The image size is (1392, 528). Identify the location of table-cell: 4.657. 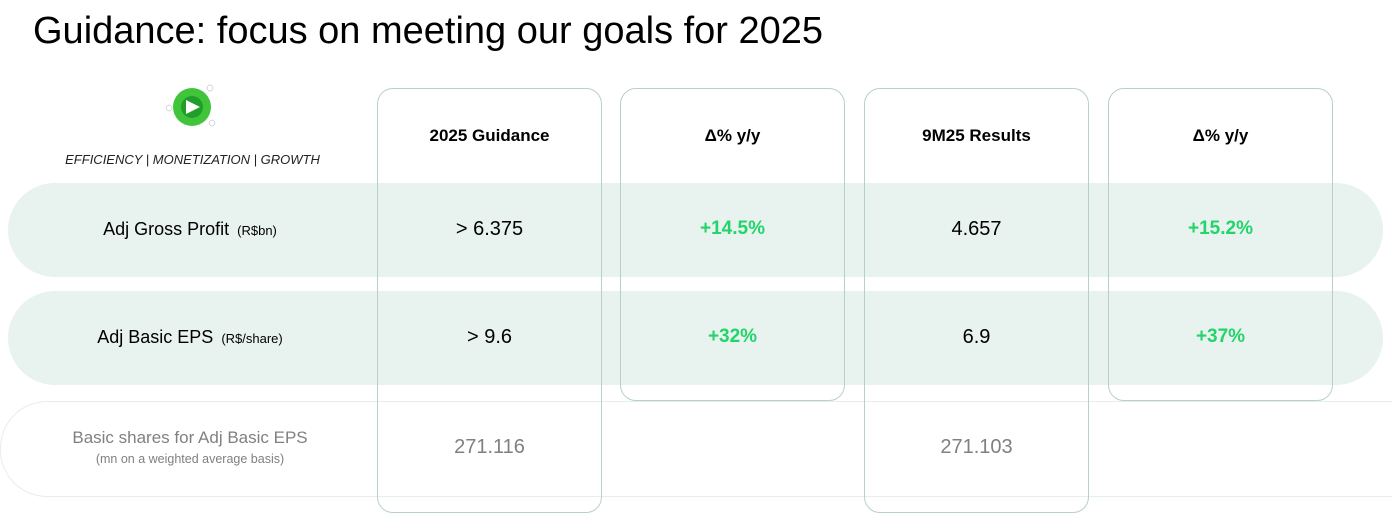
(976, 229).